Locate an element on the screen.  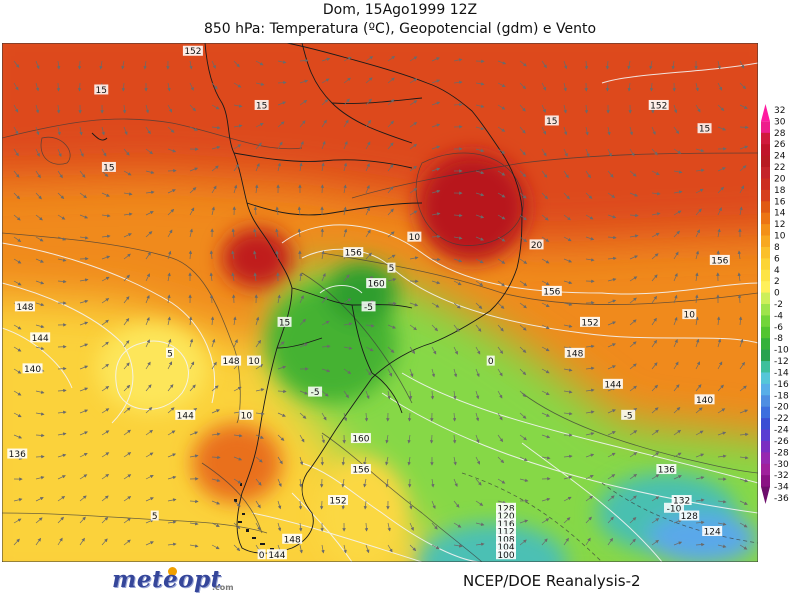
geopotential-label: 108 is located at coordinates (506, 539).